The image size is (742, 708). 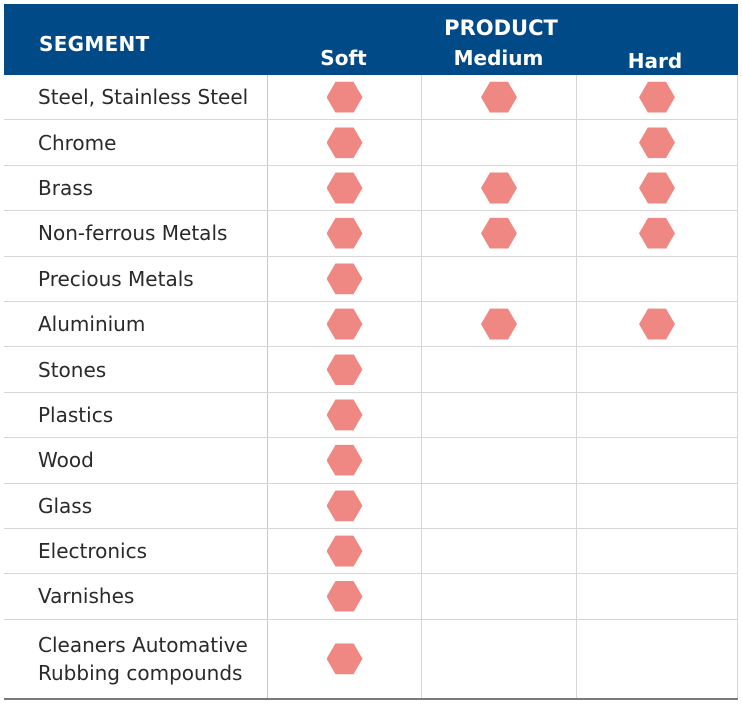 What do you see at coordinates (498, 58) in the screenshot?
I see `column-header-medium: Medium` at bounding box center [498, 58].